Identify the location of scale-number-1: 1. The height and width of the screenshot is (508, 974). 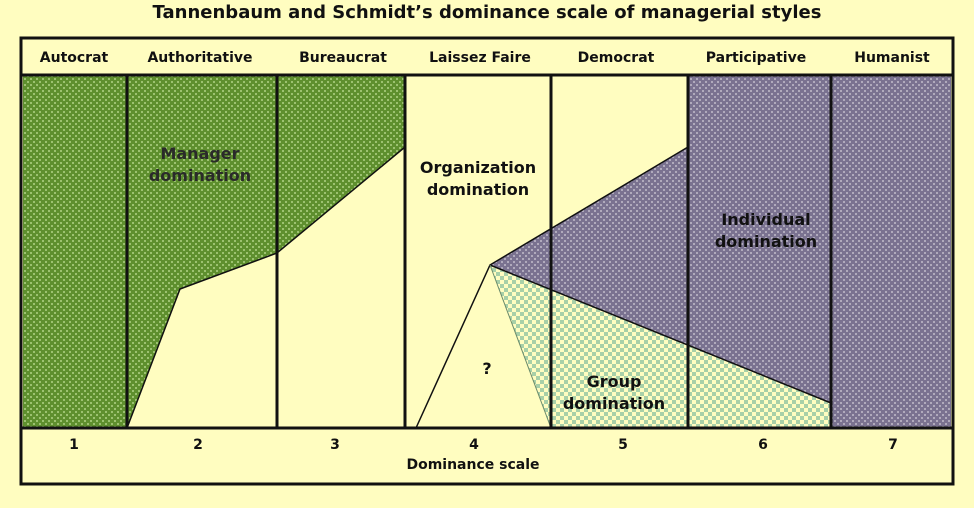
(74, 445).